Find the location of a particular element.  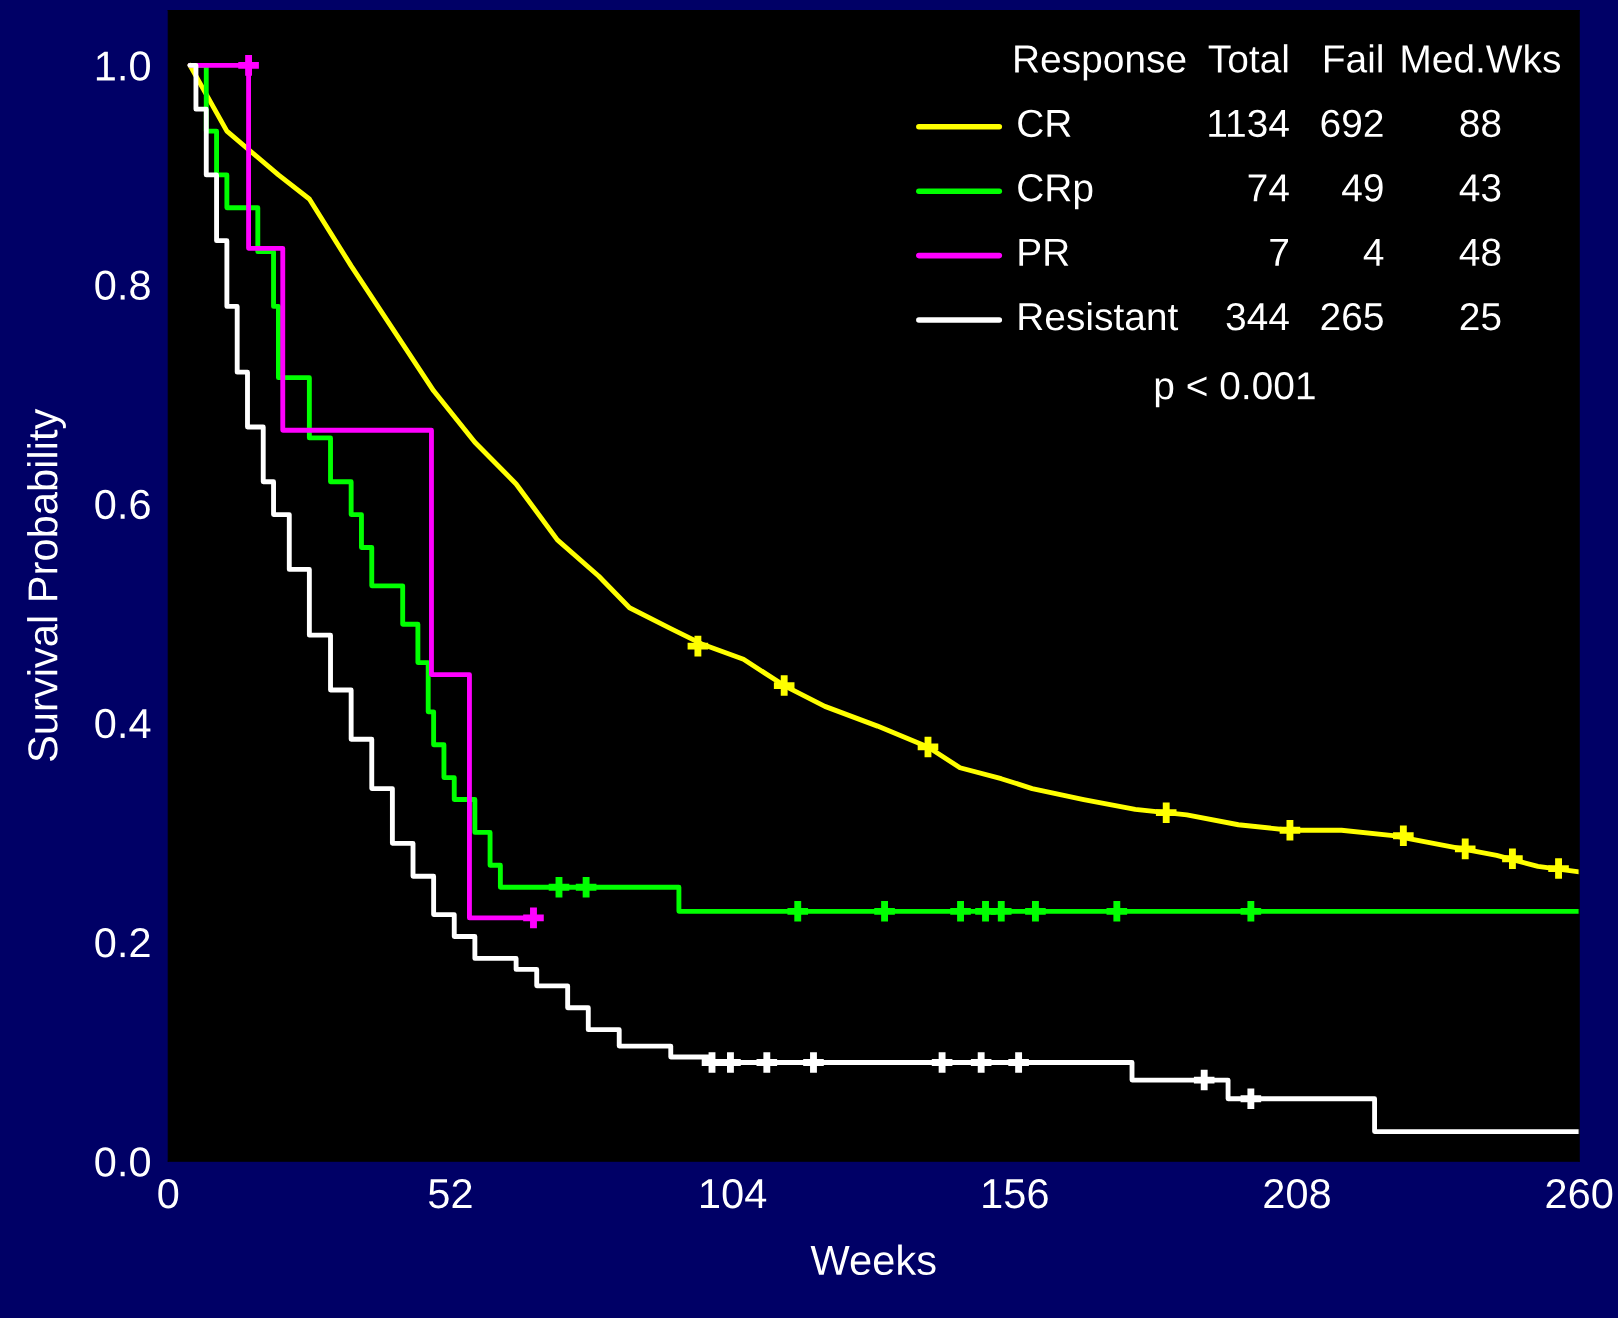

y-tick-label: 0.0 is located at coordinates (122, 1162).